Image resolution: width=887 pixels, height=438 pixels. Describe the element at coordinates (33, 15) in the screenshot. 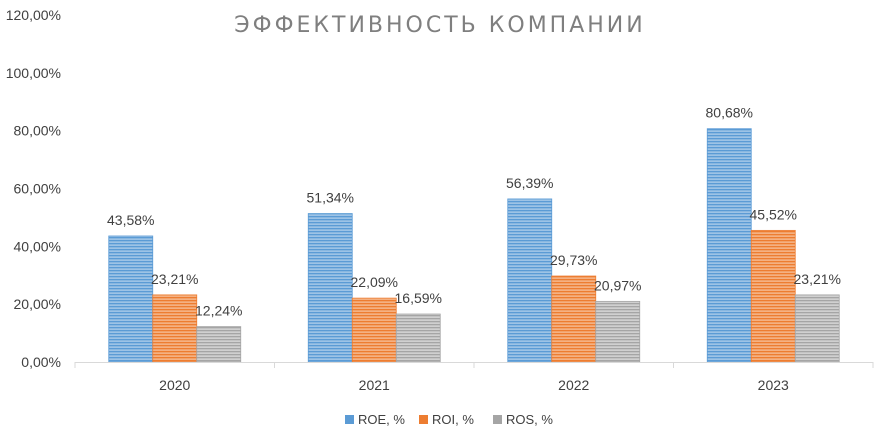

I see `y-tick-label: 120,00%` at that location.